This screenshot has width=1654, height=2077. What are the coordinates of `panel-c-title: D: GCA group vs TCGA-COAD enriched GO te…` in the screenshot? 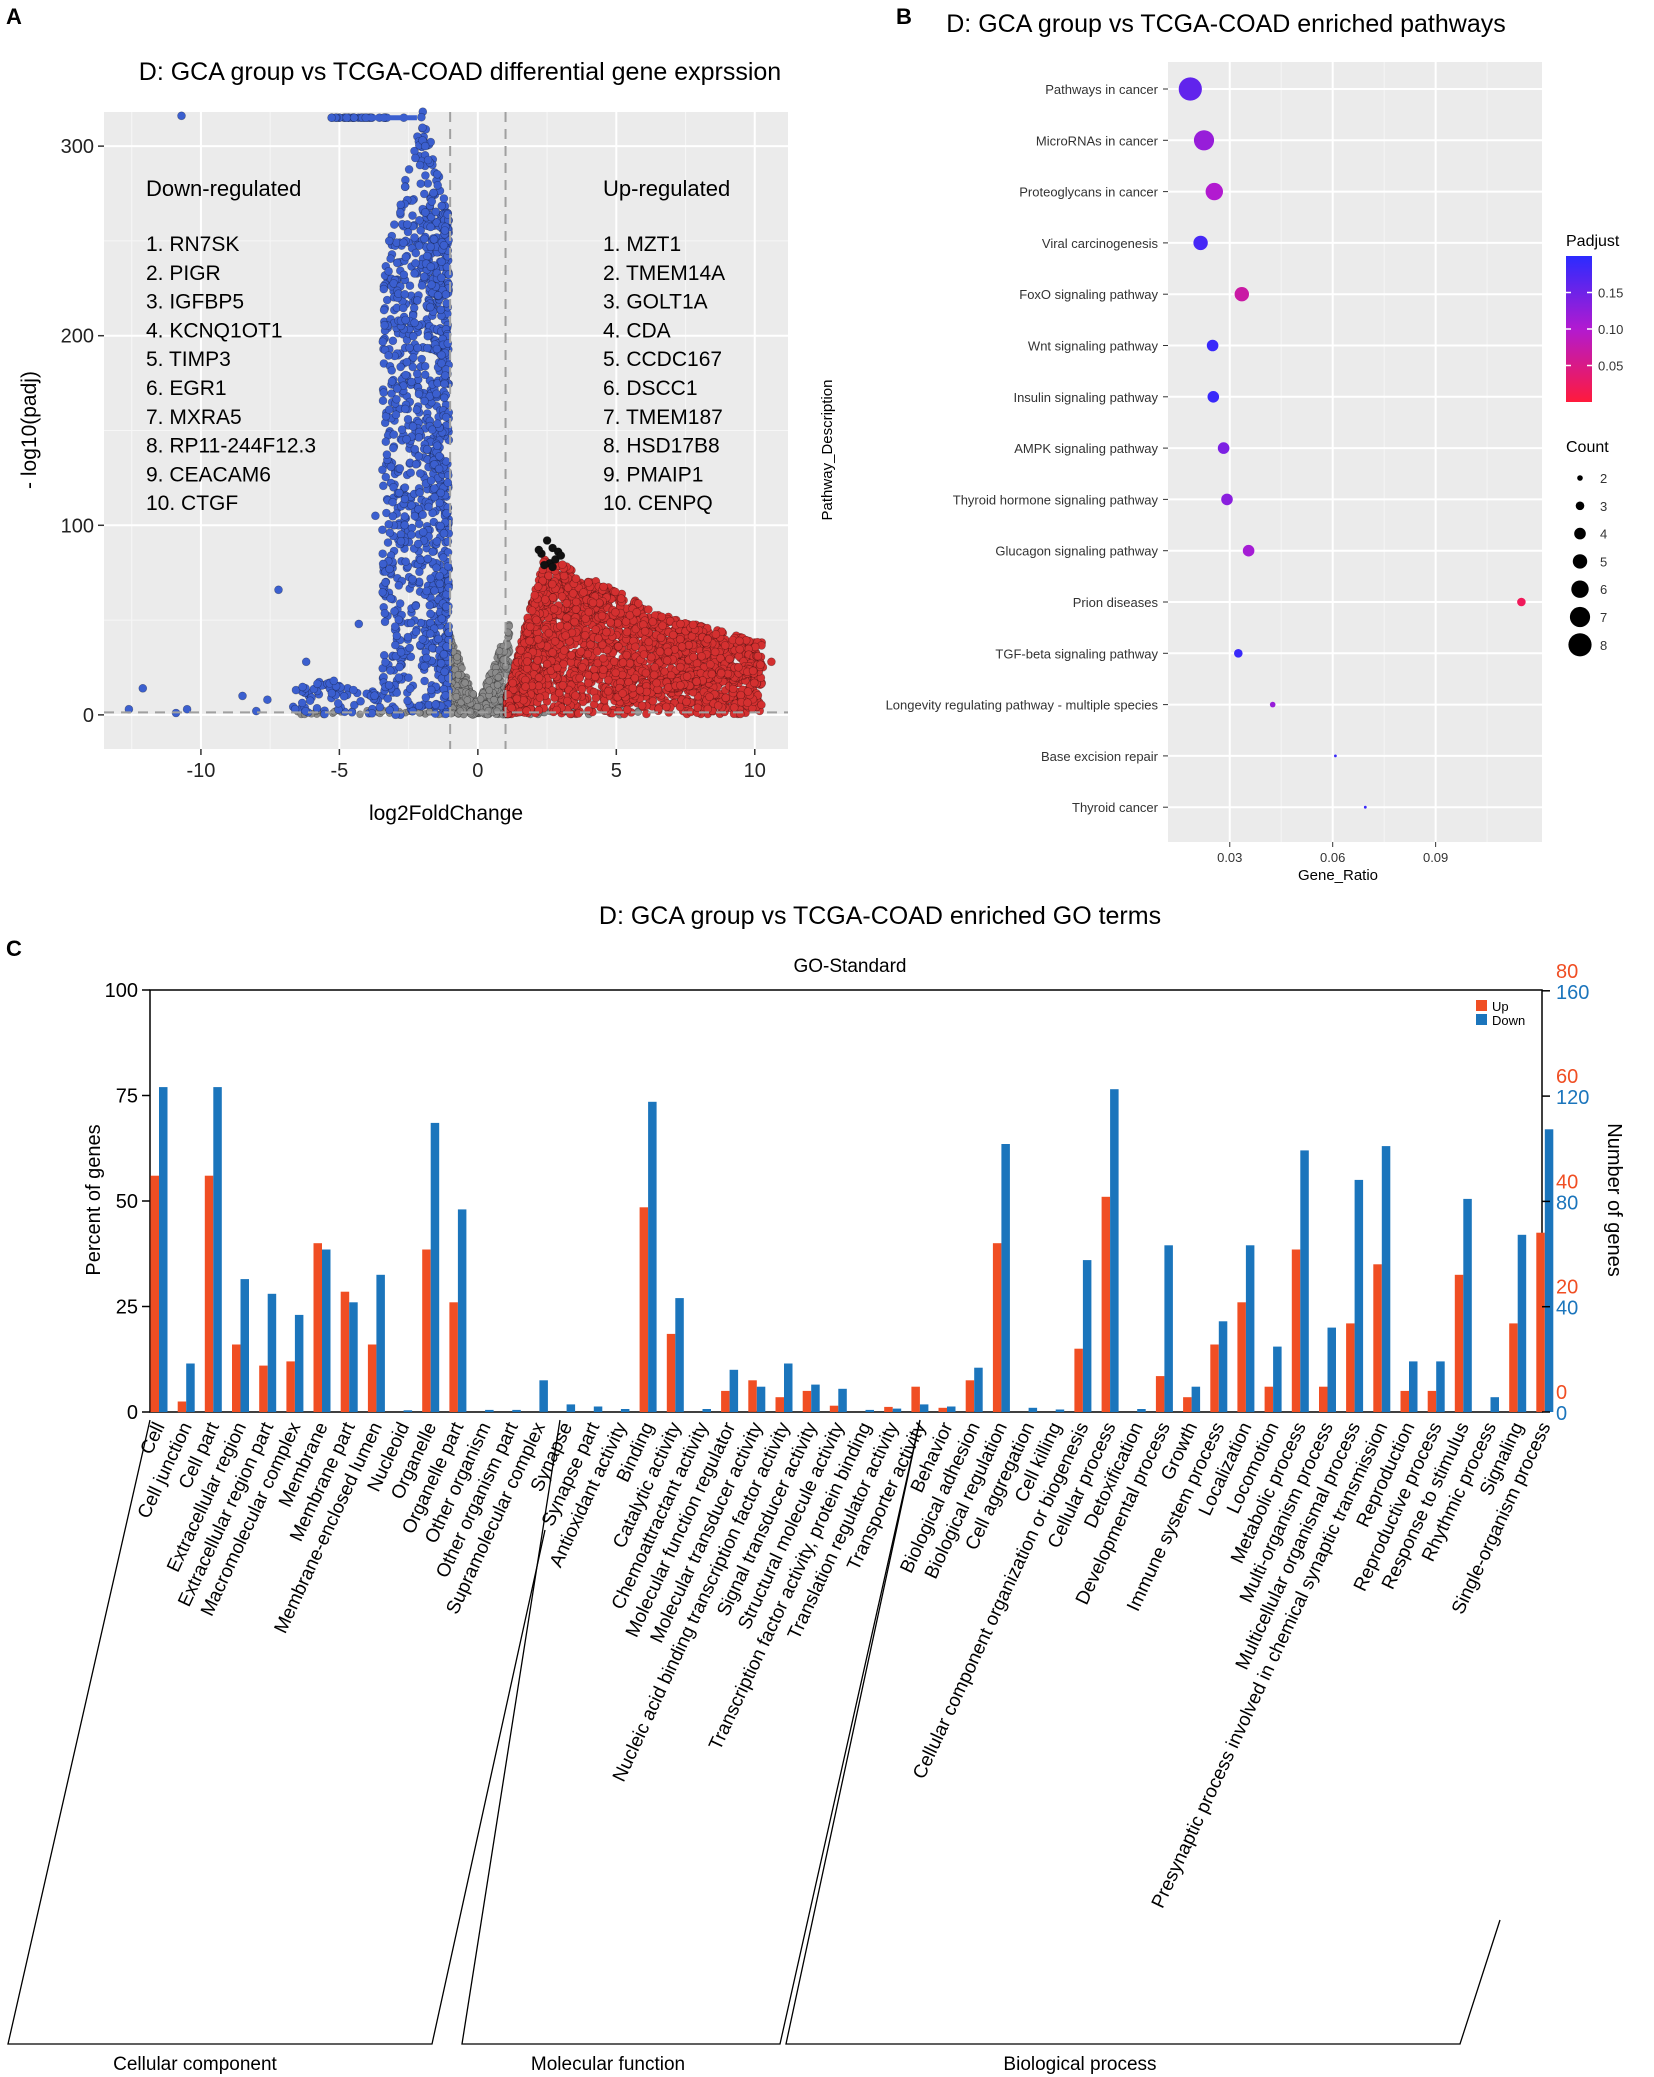 It's located at (880, 916).